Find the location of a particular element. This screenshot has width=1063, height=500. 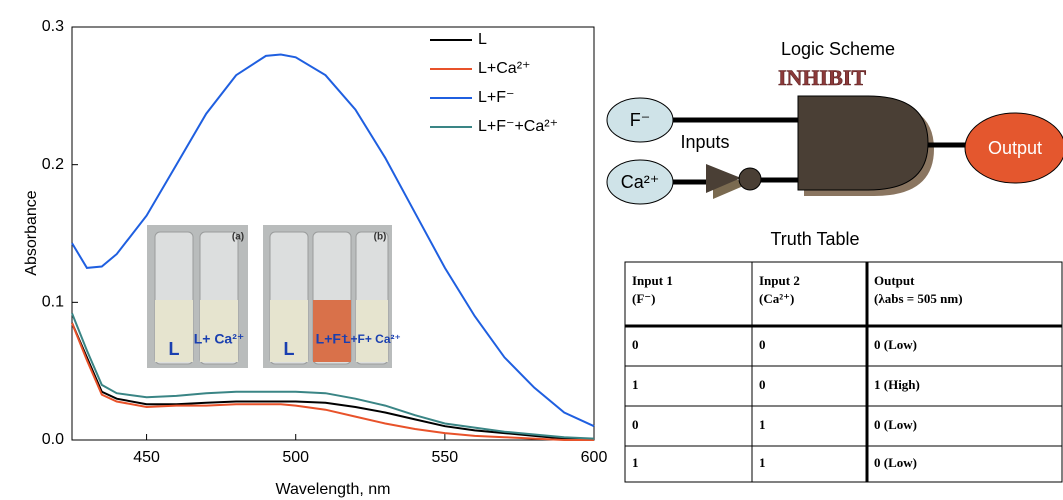

inset-label: (b) is located at coordinates (380, 237).